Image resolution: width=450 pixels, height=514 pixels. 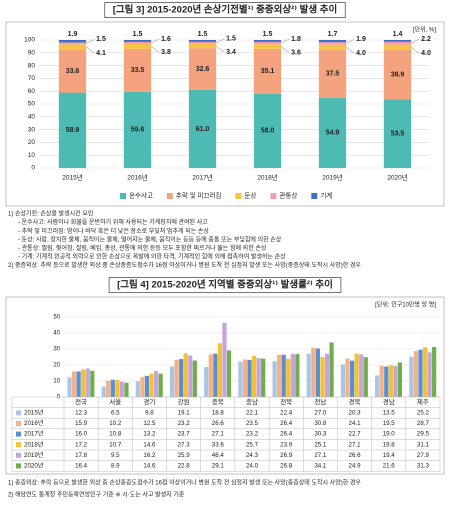 I want to click on table-cell: 20.3, so click(x=355, y=413).